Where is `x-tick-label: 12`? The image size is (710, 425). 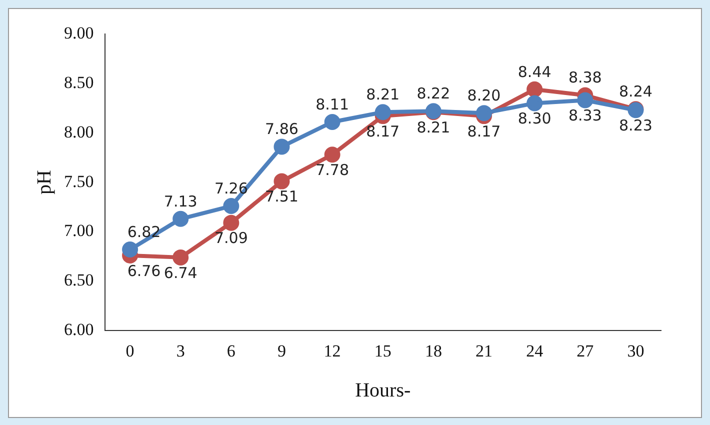
x-tick-label: 12 is located at coordinates (332, 350).